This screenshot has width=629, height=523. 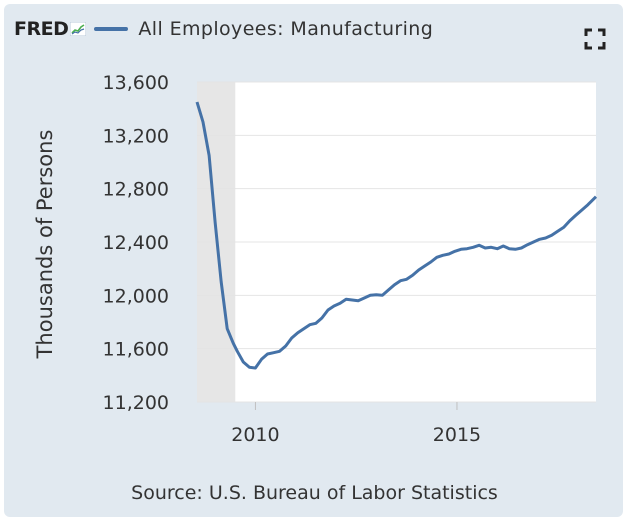 I want to click on source-note: Source: U.S. Bureau of Labor Statistics, so click(x=314, y=493).